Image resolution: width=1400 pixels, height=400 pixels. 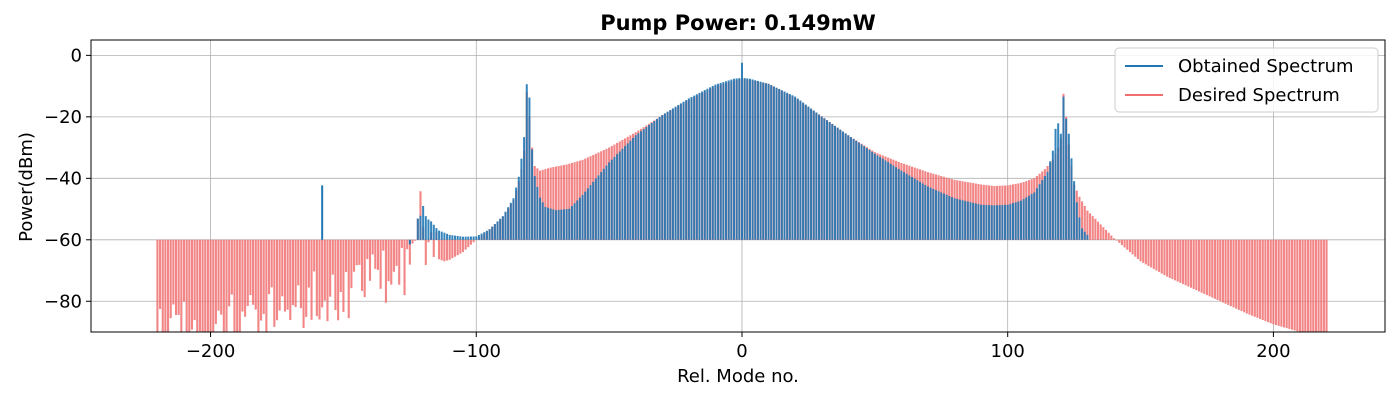 What do you see at coordinates (1246, 80) in the screenshot?
I see `legend-box` at bounding box center [1246, 80].